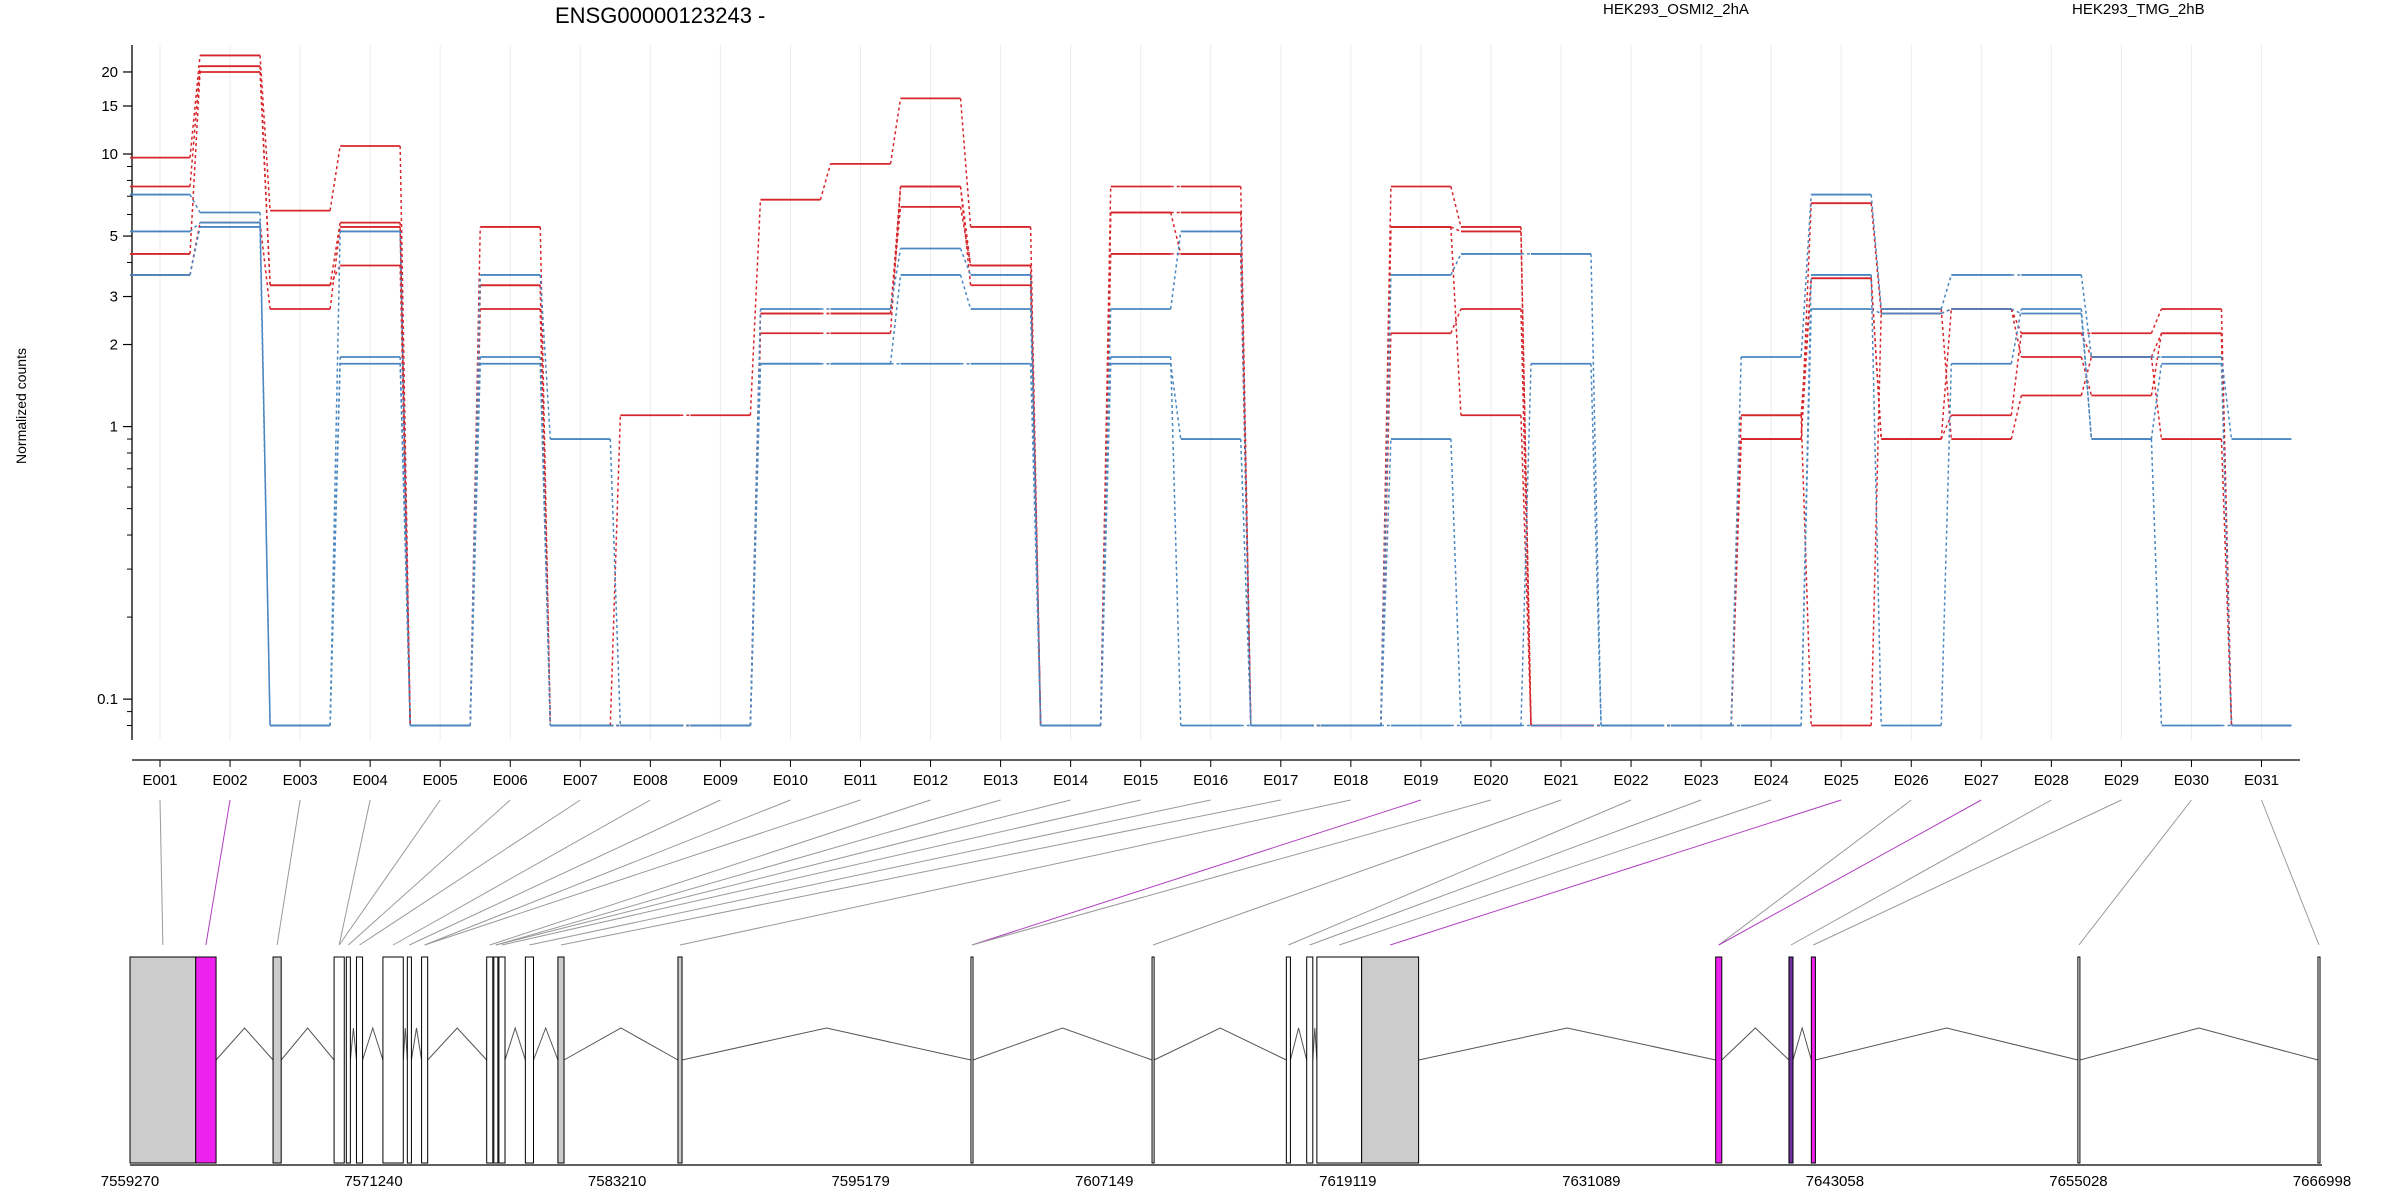  What do you see at coordinates (130, 1181) in the screenshot?
I see `coord-tick-label: 7559270` at bounding box center [130, 1181].